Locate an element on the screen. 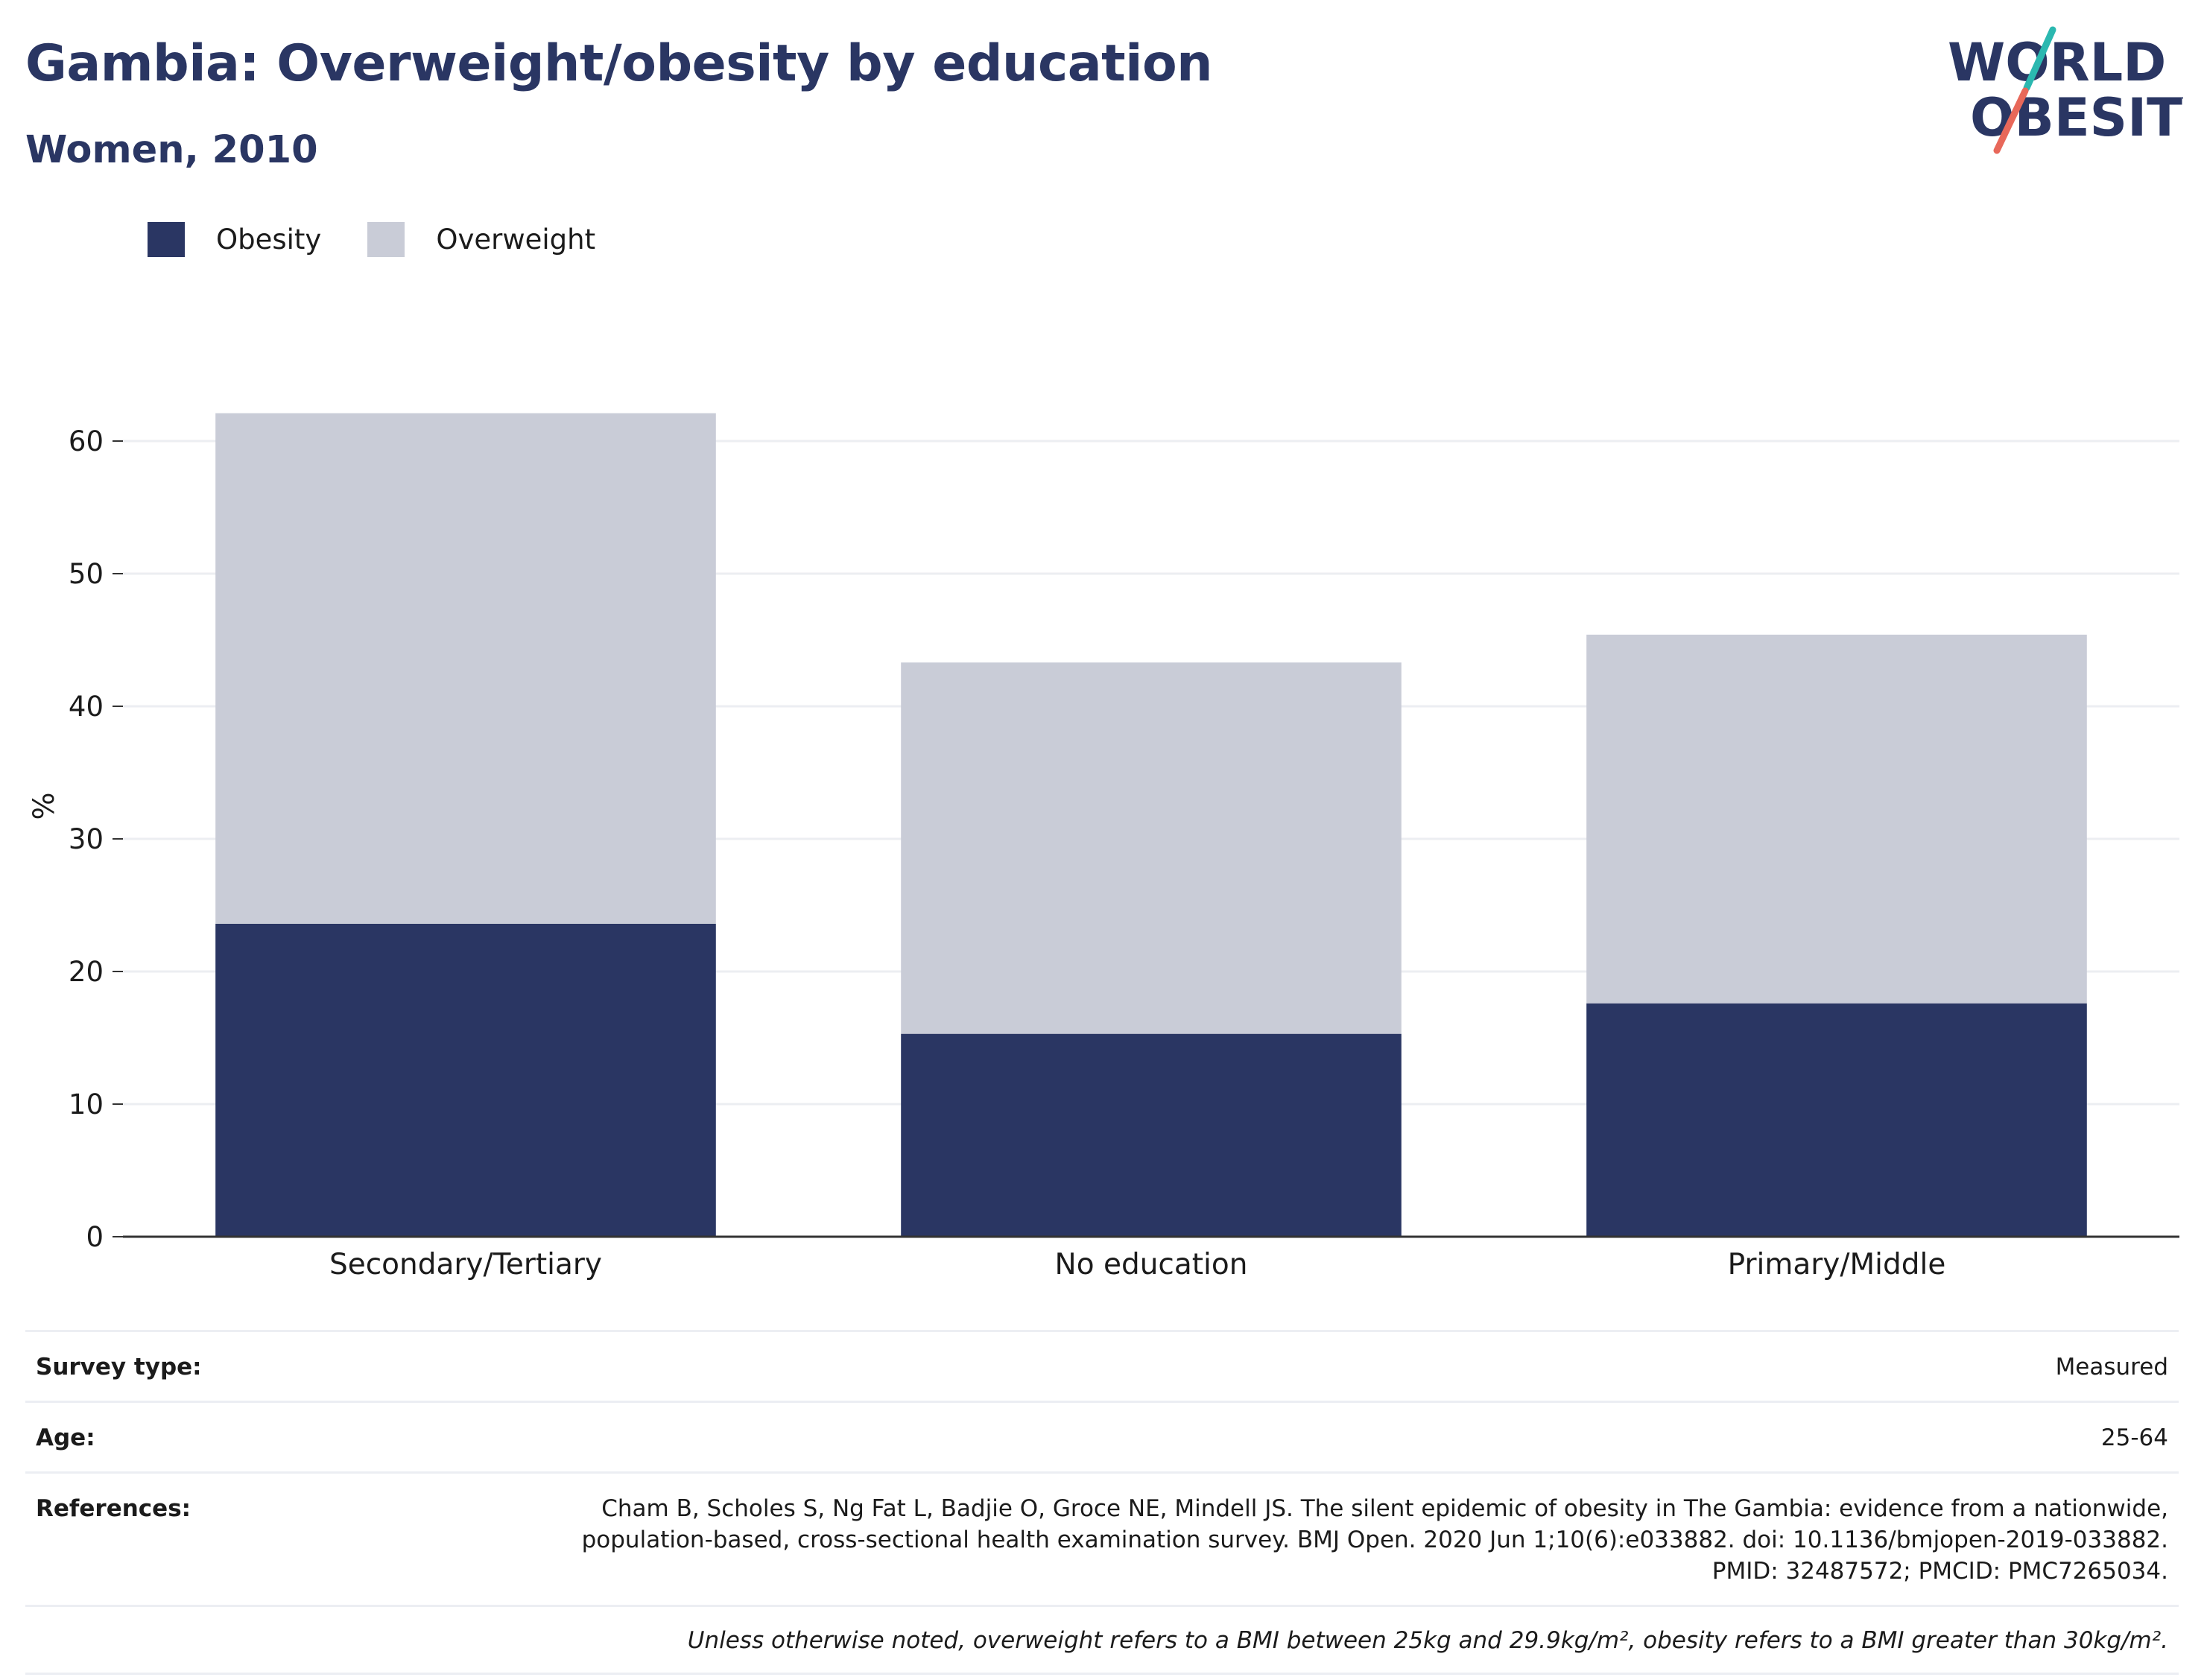 The width and height of the screenshot is (2204, 1680). y-tick-label-0: 0 is located at coordinates (95, 1237).